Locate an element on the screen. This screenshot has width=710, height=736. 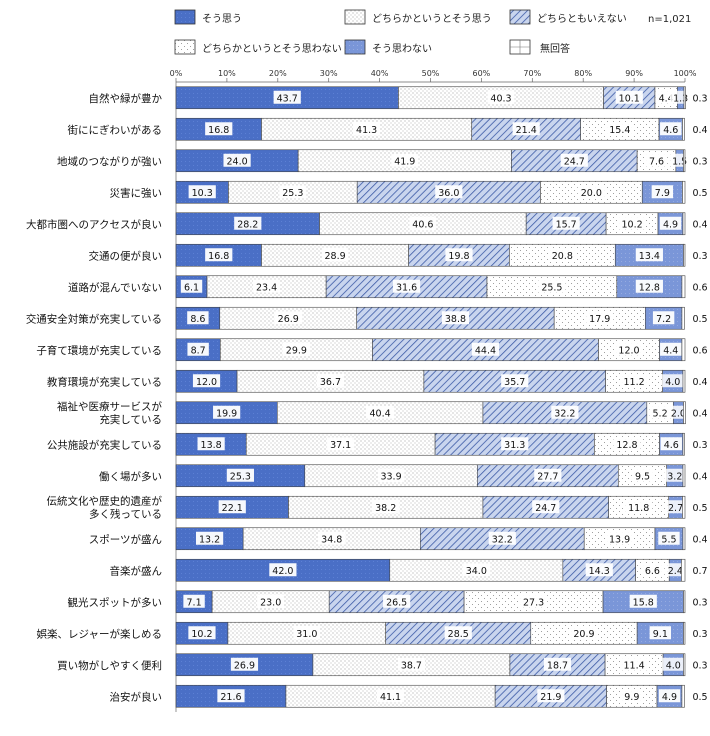
data-label: 31.3 is located at coordinates (514, 445).